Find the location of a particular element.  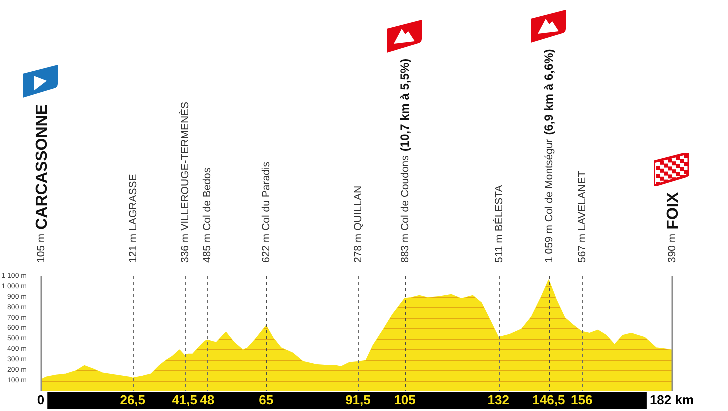

ref-line-label: 511 m BÉLESTA is located at coordinates (499, 224).